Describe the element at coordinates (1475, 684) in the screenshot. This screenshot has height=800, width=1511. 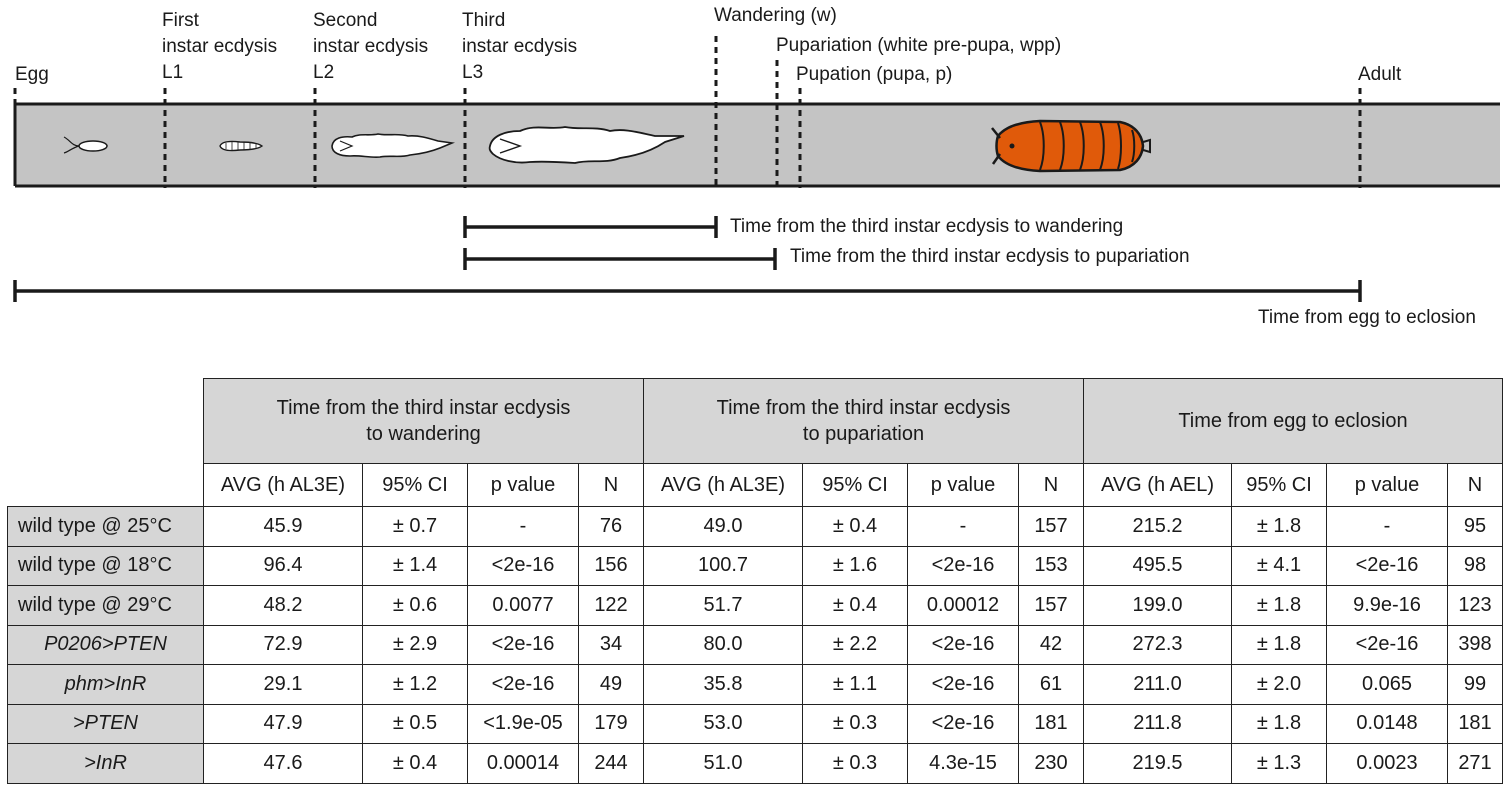
I see `table-cell: 99` at that location.